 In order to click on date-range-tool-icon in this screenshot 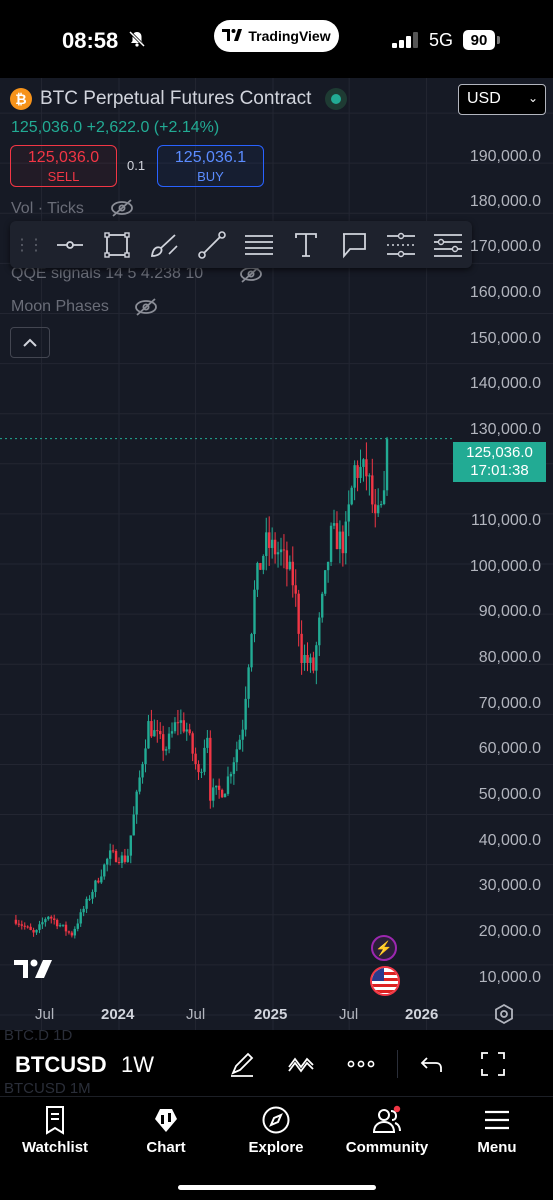, I will do `click(448, 244)`.